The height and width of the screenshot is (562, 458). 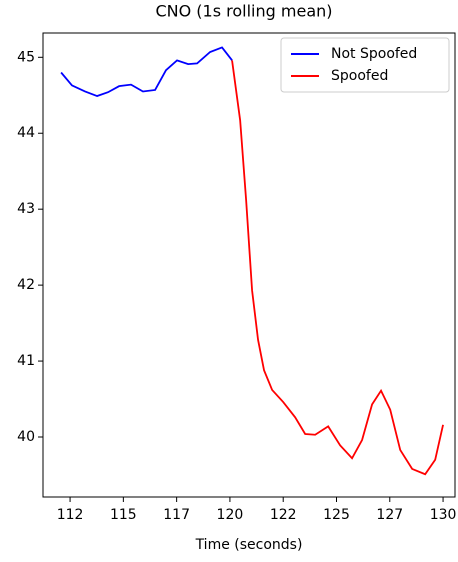 What do you see at coordinates (26, 209) in the screenshot?
I see `y-tick-label: 43` at bounding box center [26, 209].